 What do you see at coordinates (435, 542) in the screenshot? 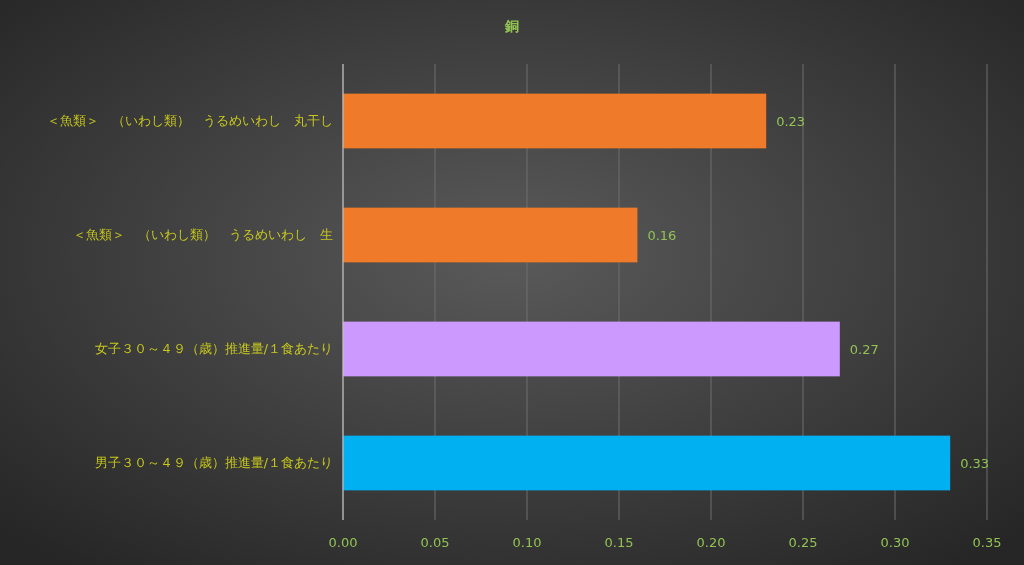
I see `x-tick-label: 0.05` at bounding box center [435, 542].